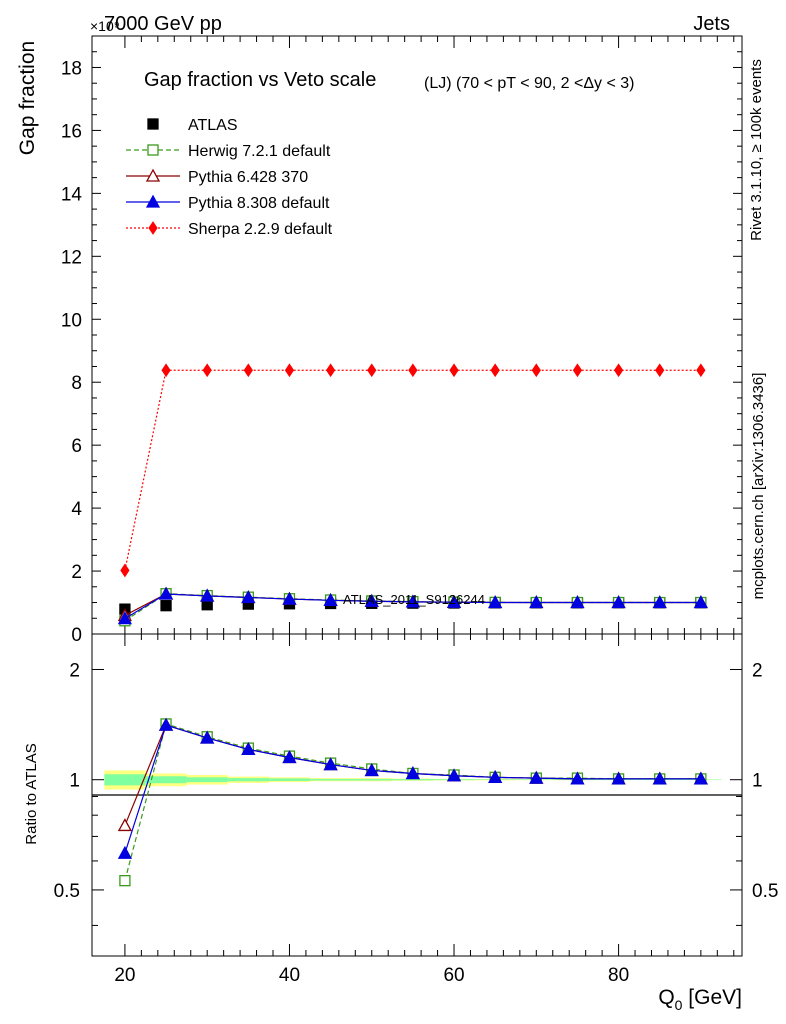 The height and width of the screenshot is (1024, 786). Describe the element at coordinates (529, 83) in the screenshot. I see `plot-subtitle: (LJ) (70 < pT < 90, 2 <Δy < 3)` at that location.